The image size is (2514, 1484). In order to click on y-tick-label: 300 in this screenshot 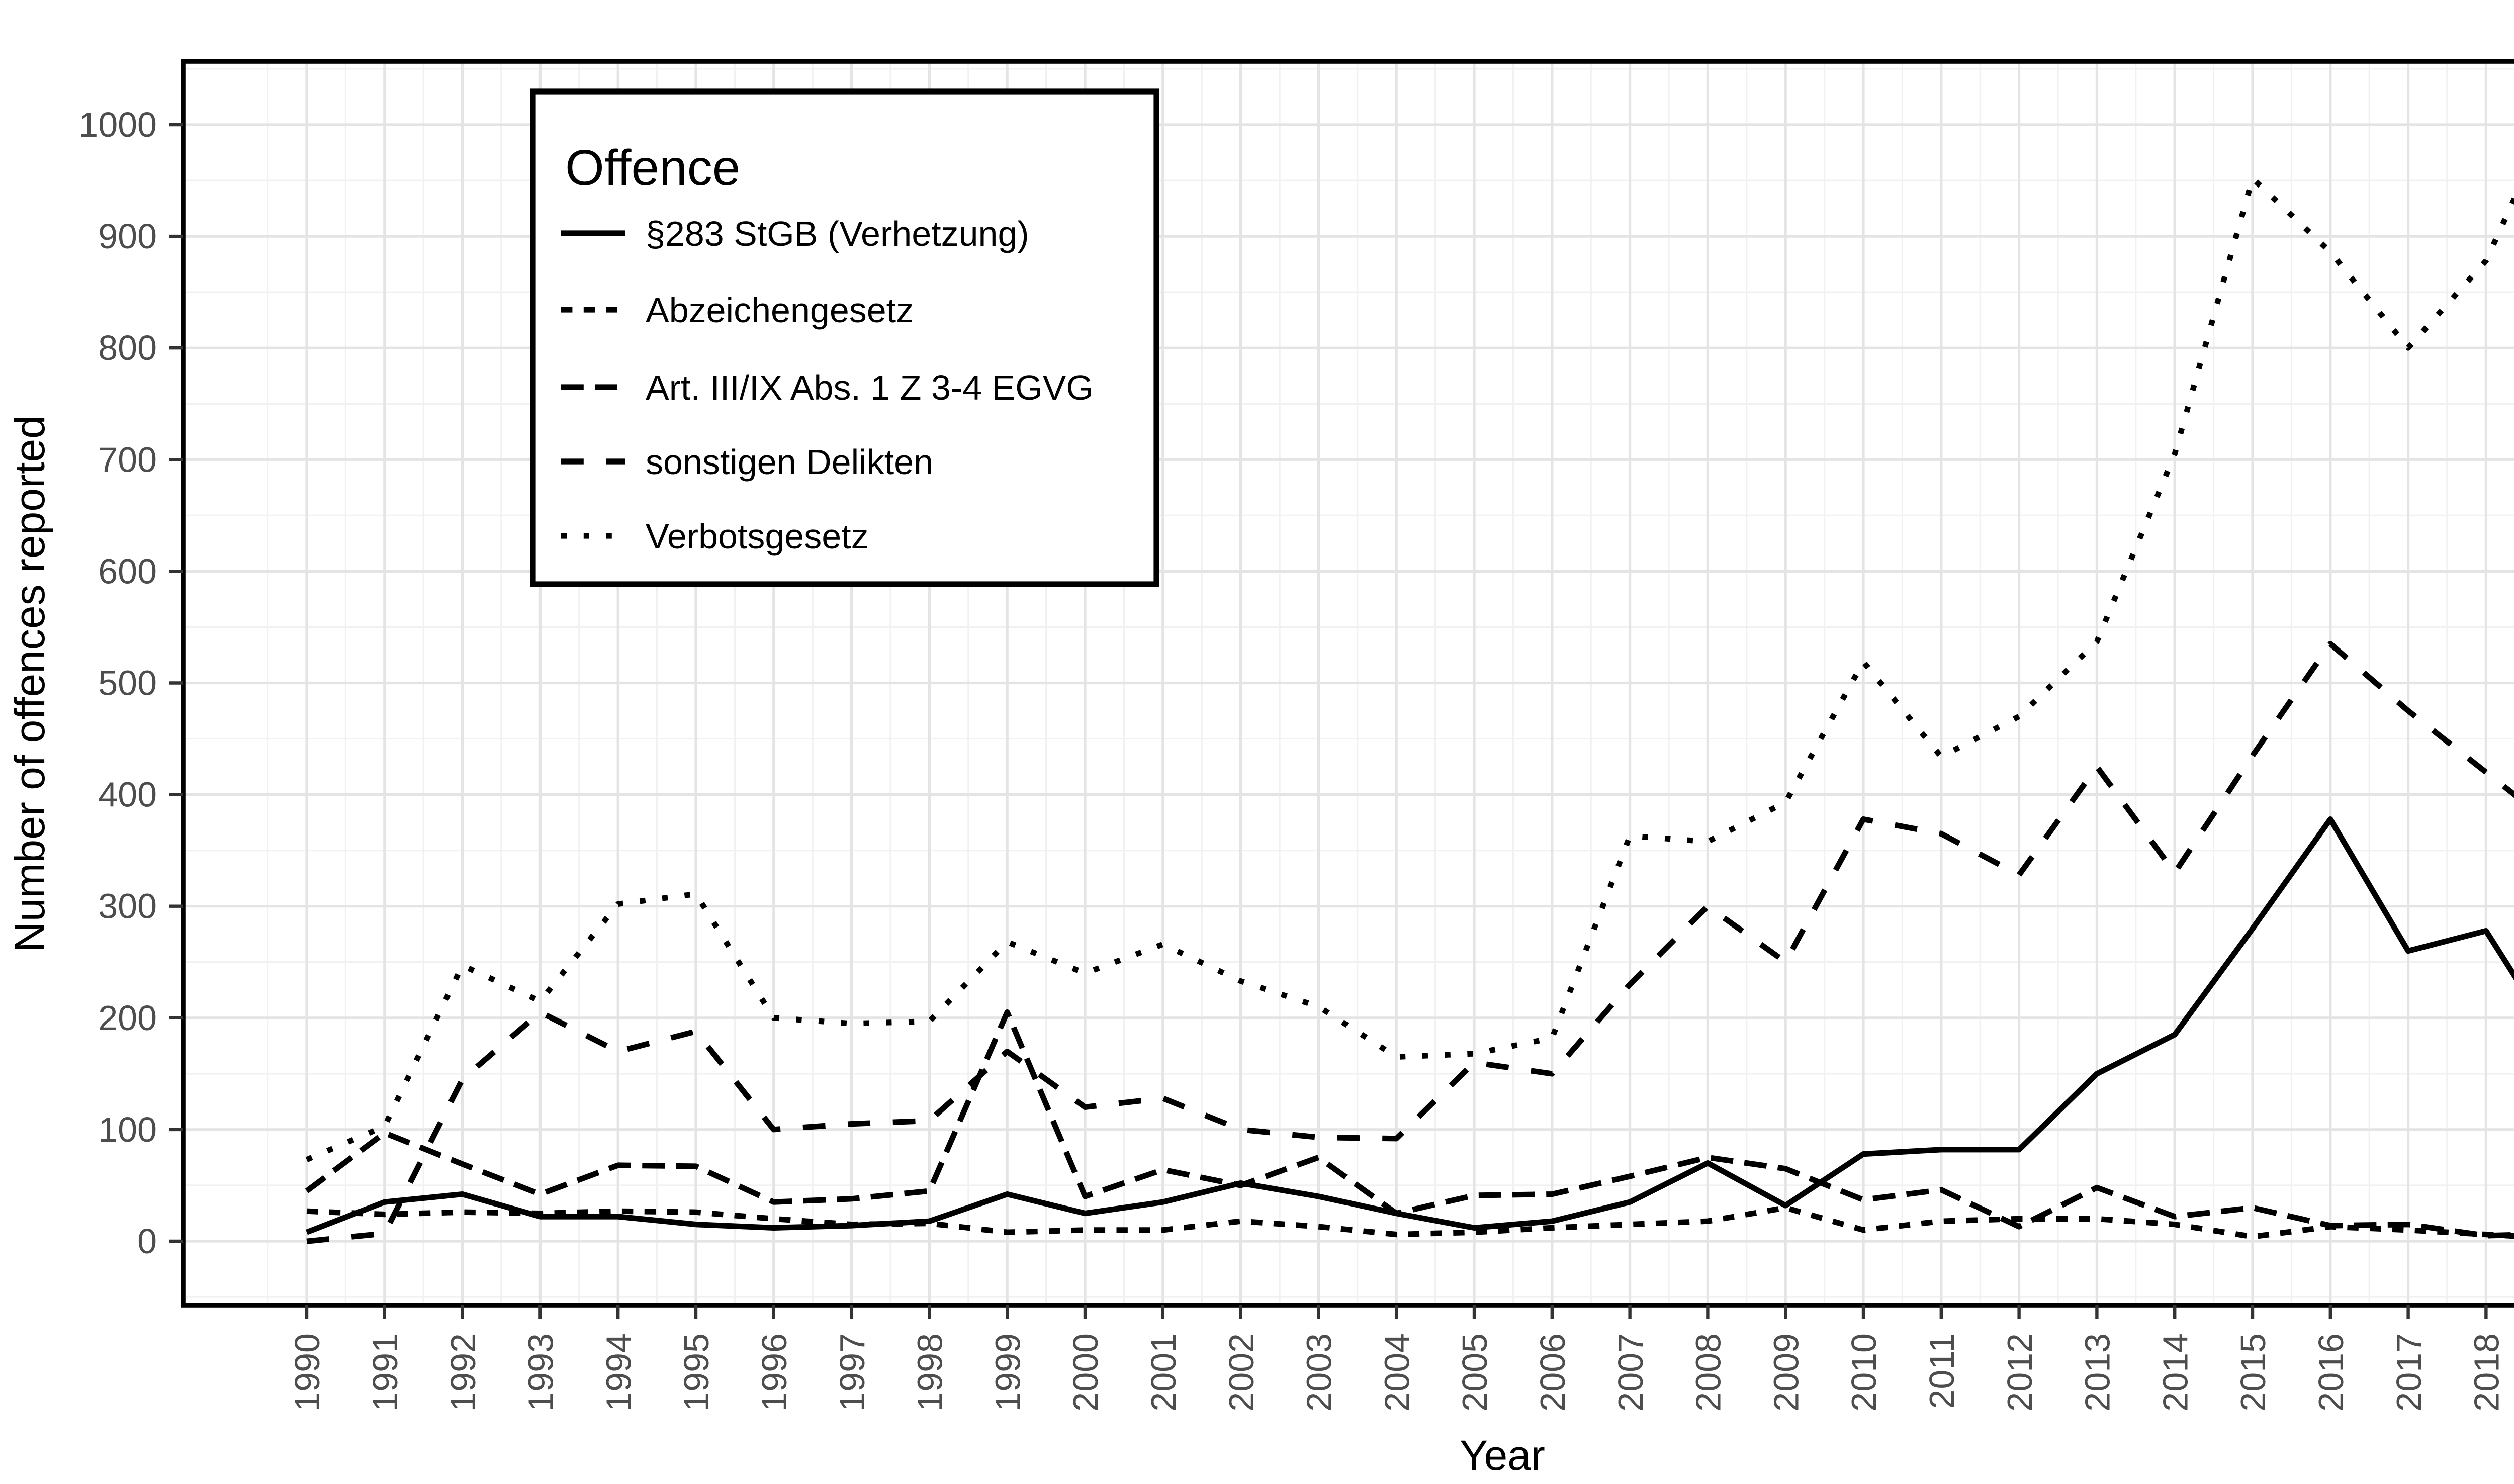, I will do `click(127, 907)`.